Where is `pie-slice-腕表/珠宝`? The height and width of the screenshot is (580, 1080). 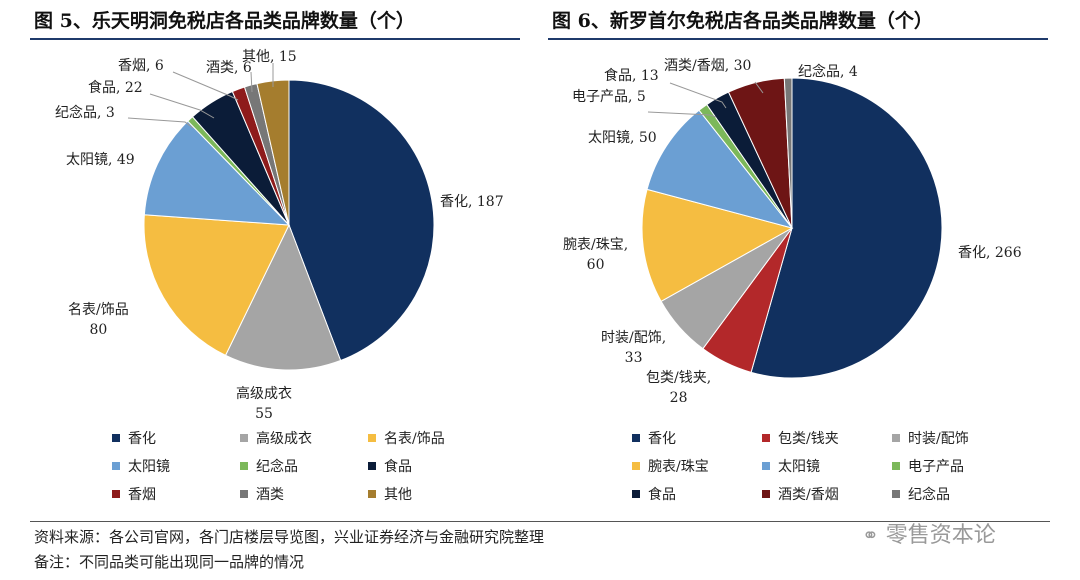
pie-slice-腕表/珠宝 is located at coordinates (717, 245).